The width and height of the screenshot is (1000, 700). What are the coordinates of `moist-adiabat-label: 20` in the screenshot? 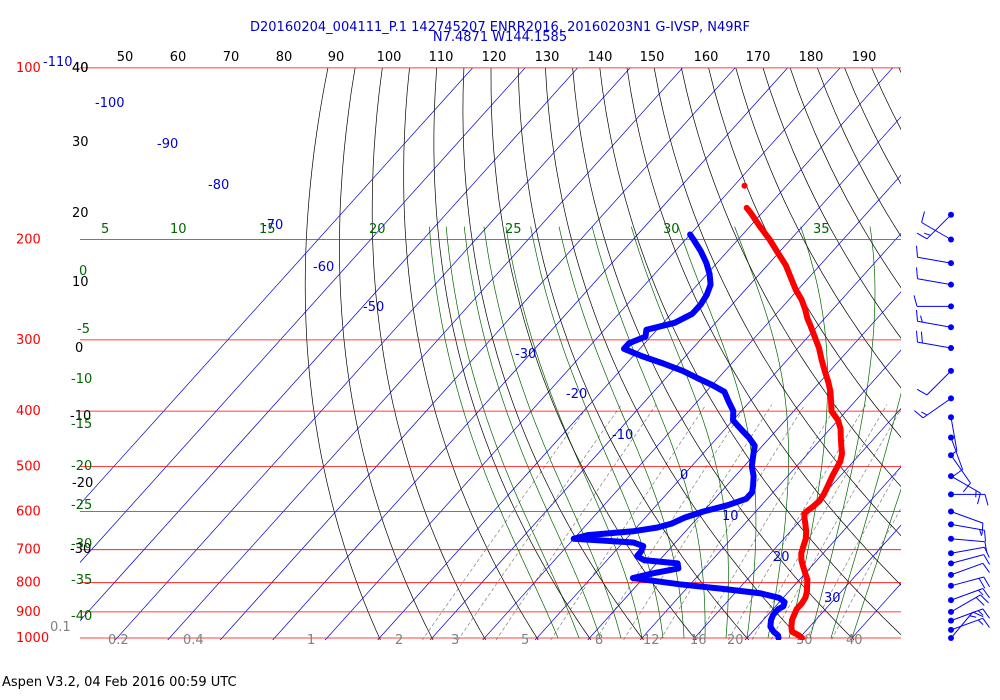 It's located at (377, 229).